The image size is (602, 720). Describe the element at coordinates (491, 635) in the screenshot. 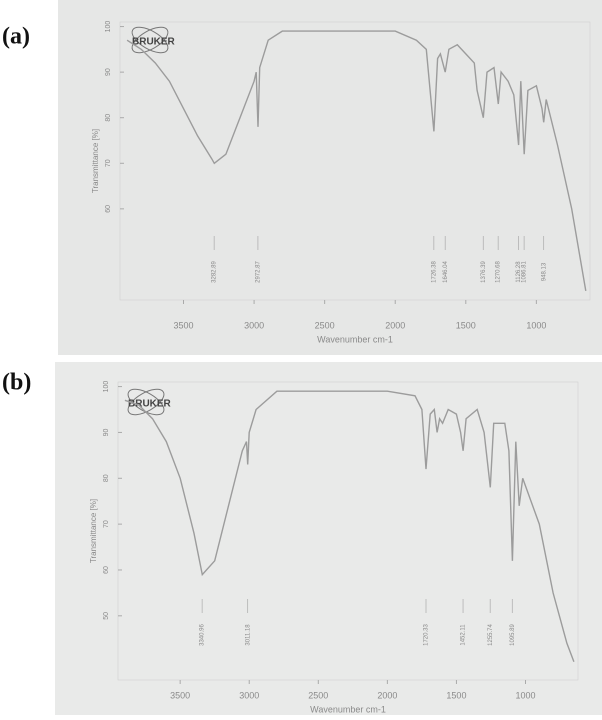

I see `peak-label: 1255.74` at that location.